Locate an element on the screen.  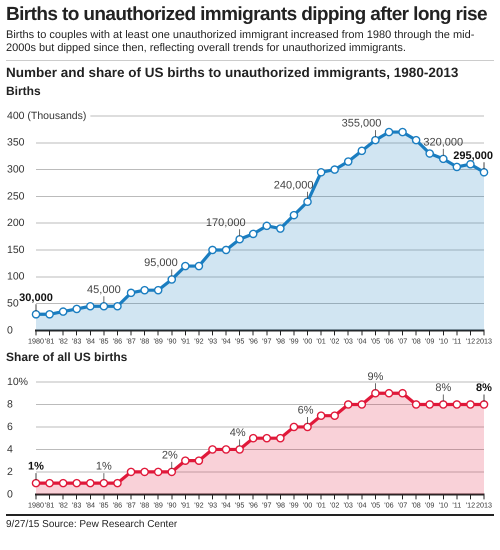
y-tick-label: 8 is located at coordinates (10, 404).